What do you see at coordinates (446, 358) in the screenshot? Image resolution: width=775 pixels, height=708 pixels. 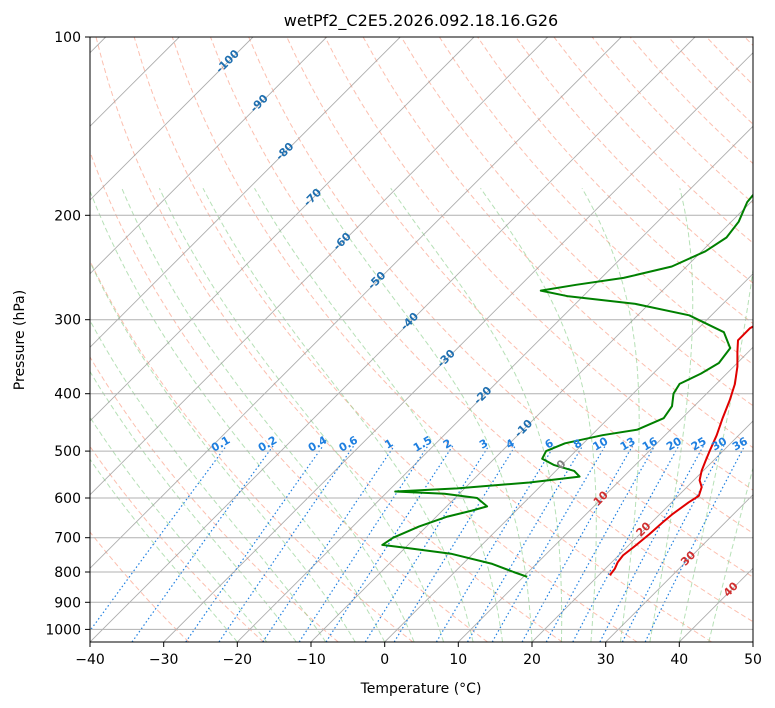 I see `isotherm-label: -30` at bounding box center [446, 358].